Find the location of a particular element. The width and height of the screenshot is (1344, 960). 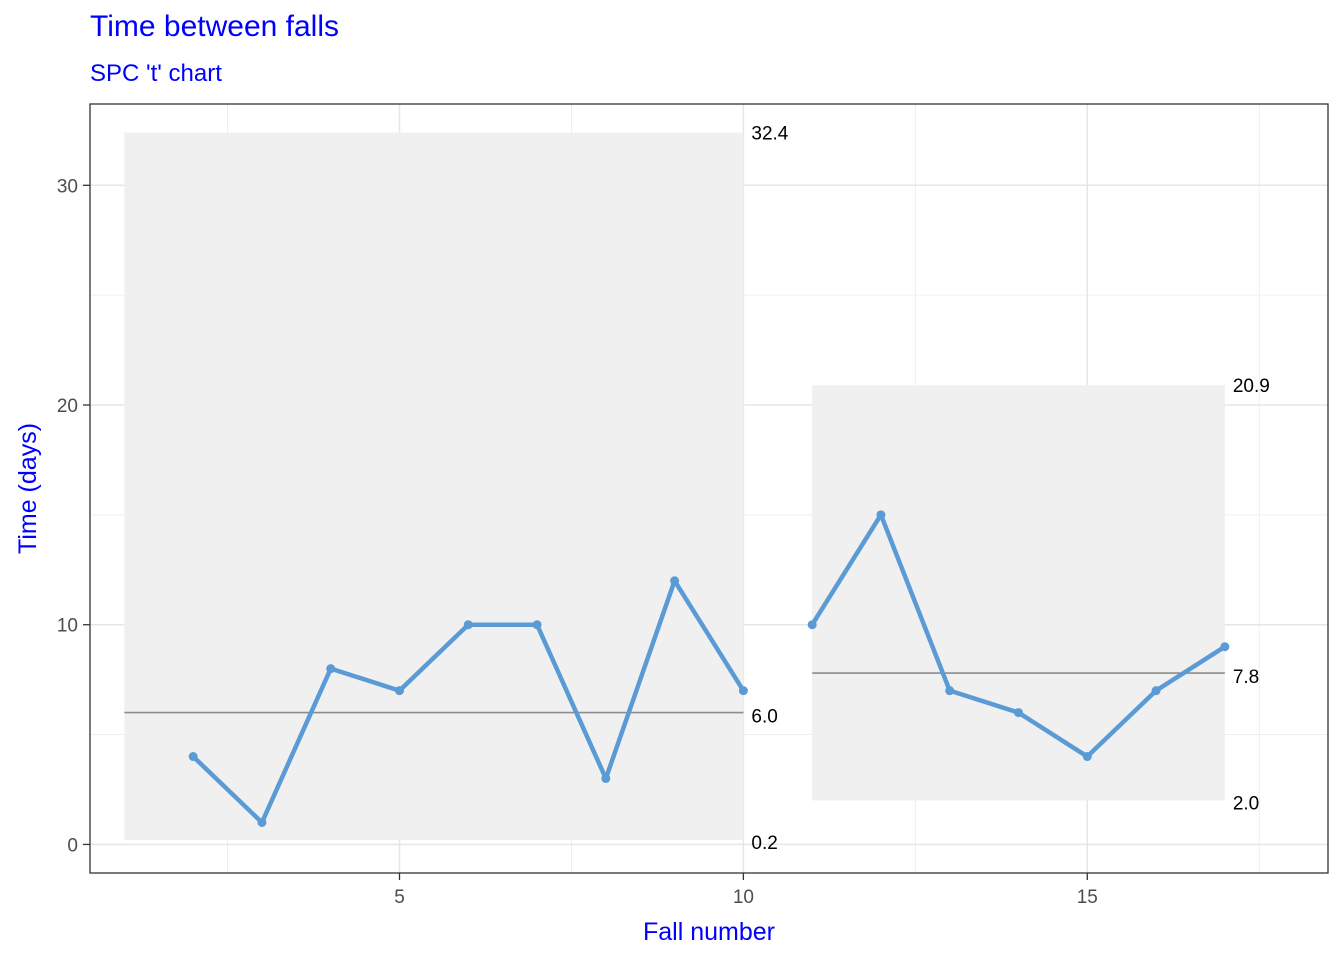

upper-limit-label: 32.4 is located at coordinates (769, 134).